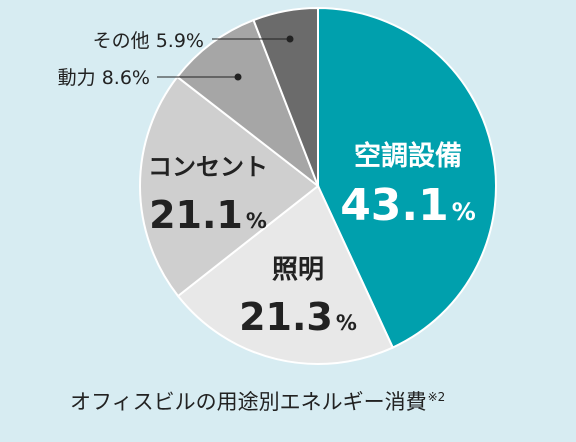 This screenshot has width=576, height=442. Describe the element at coordinates (208, 215) in the screenshot. I see `slice-value-2: 21.1%` at that location.